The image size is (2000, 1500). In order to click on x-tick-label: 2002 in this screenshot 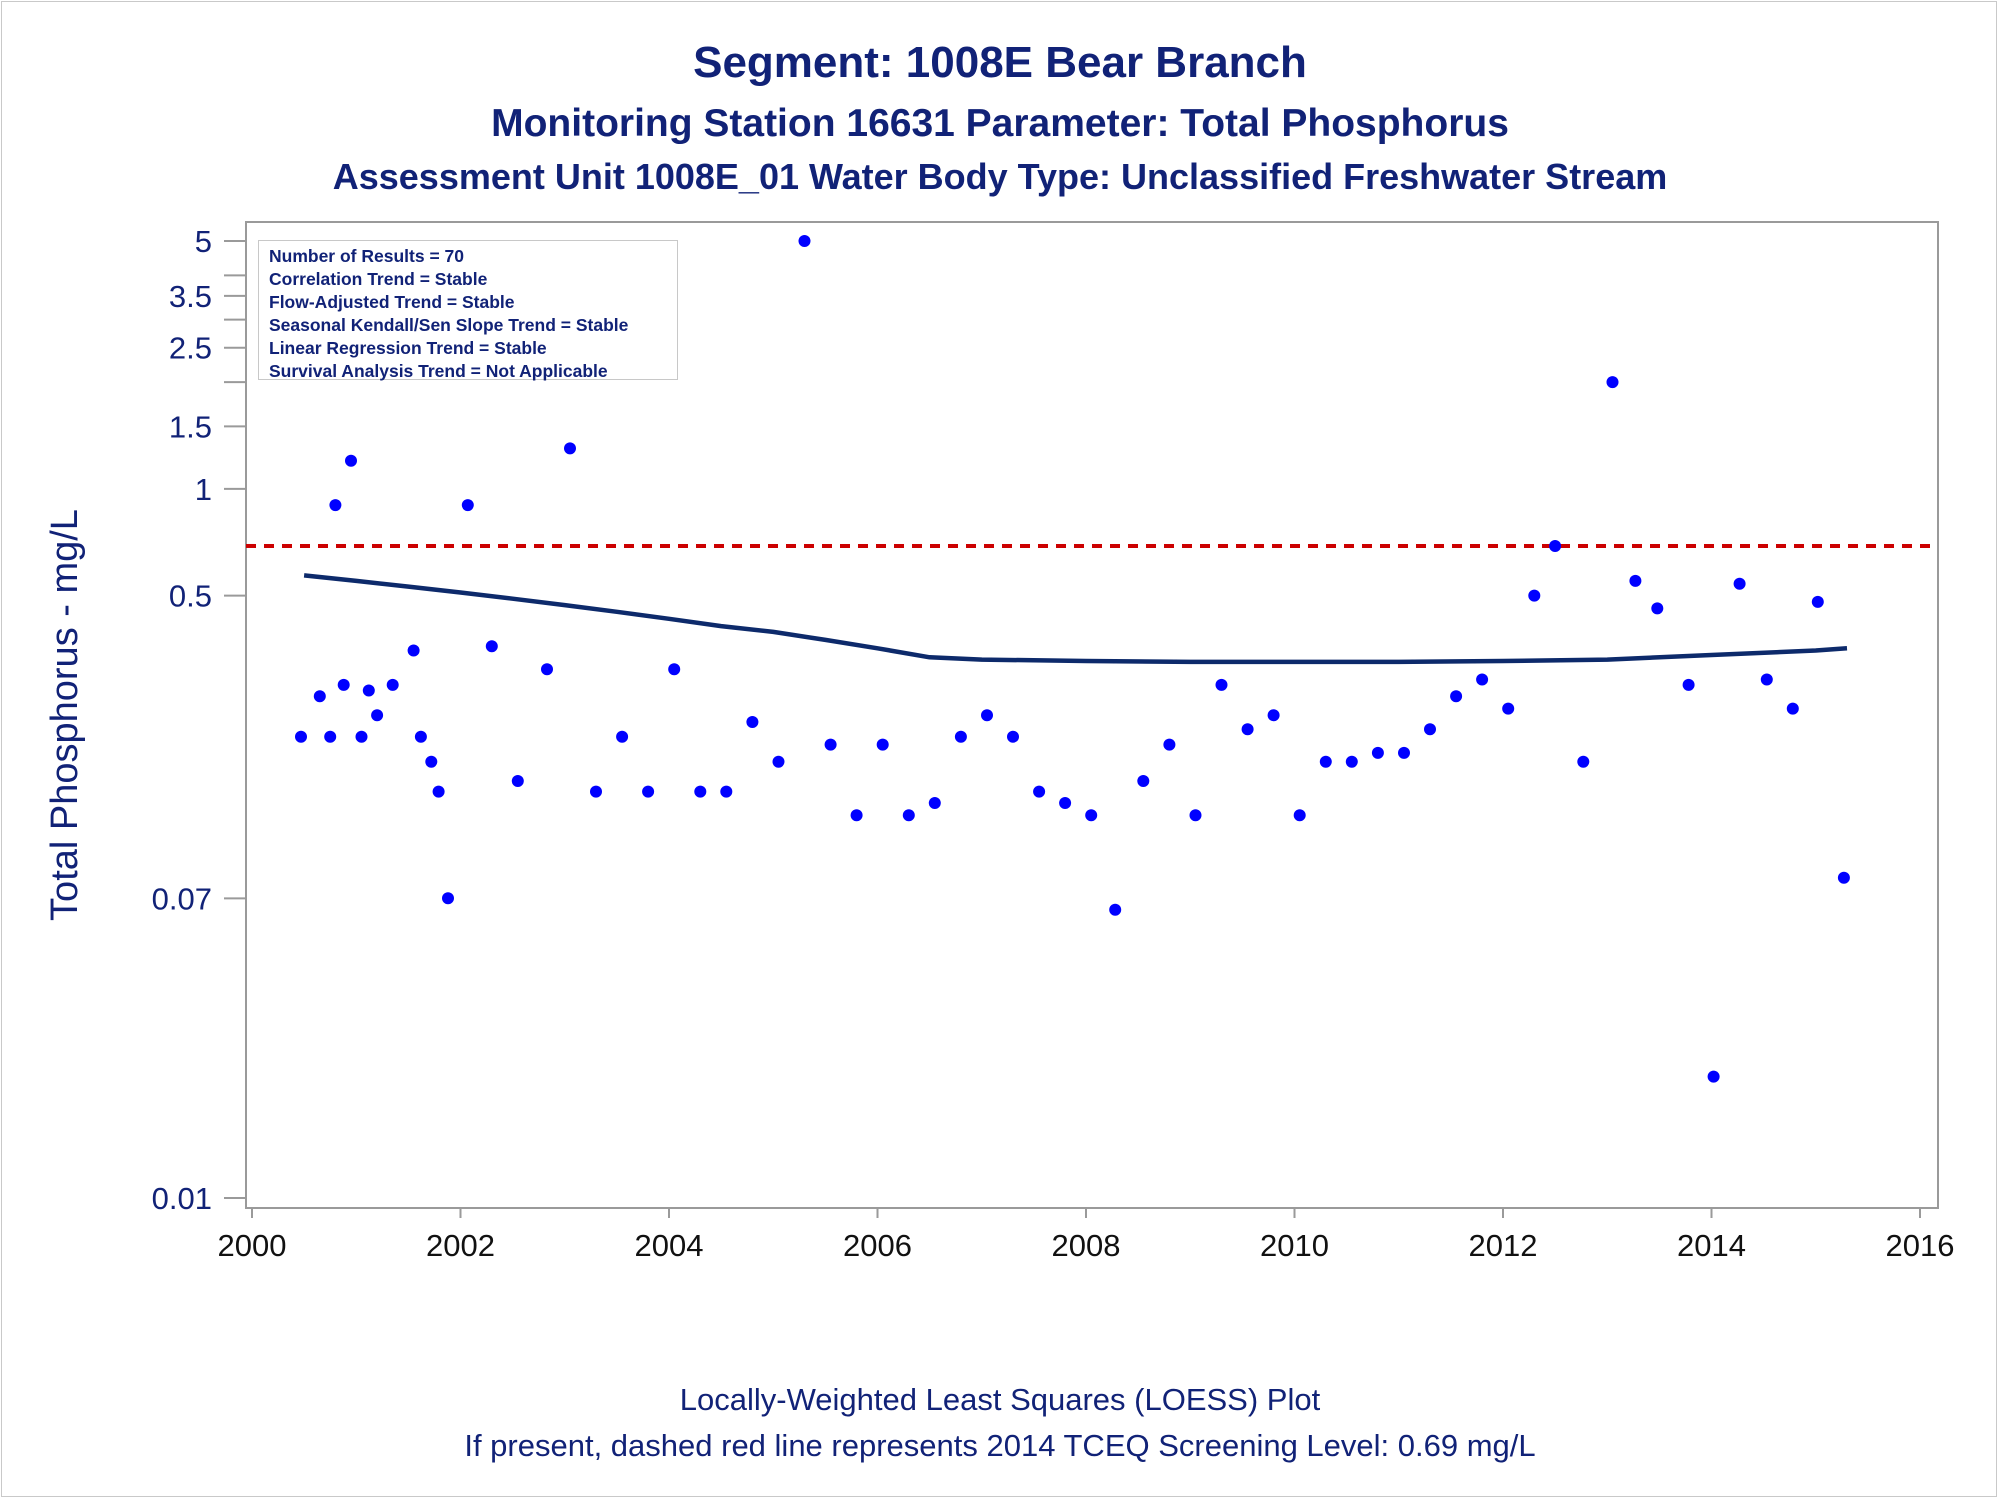, I will do `click(460, 1245)`.